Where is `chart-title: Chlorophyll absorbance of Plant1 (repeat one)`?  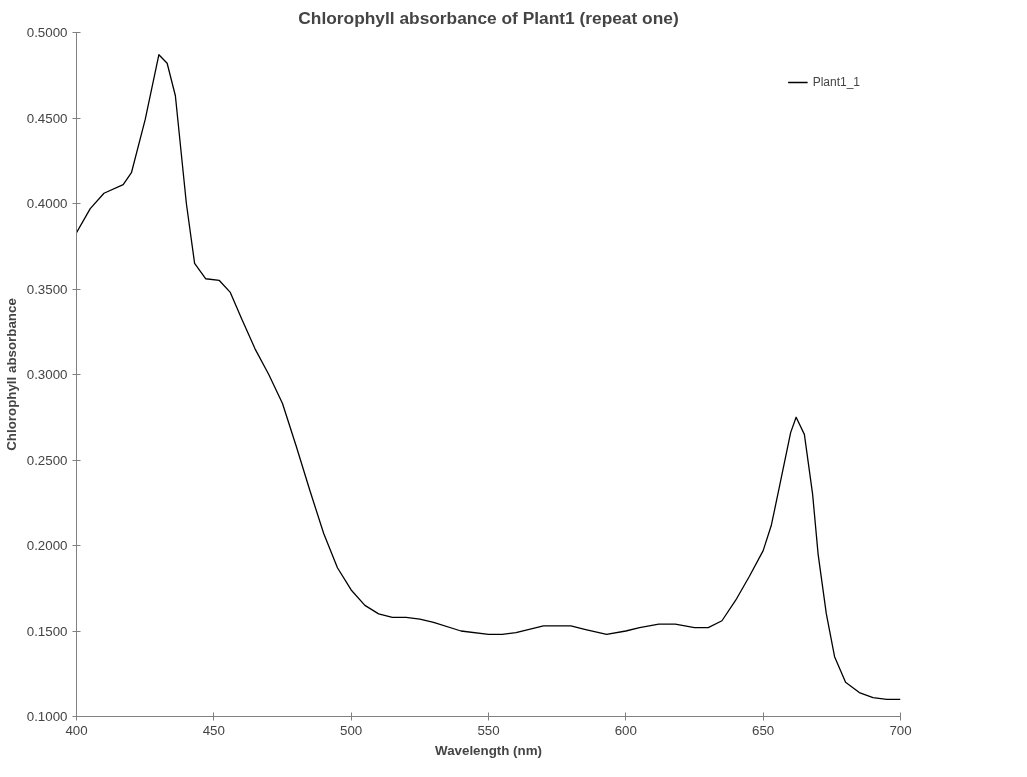
chart-title: Chlorophyll absorbance of Plant1 (repeat one) is located at coordinates (488, 17).